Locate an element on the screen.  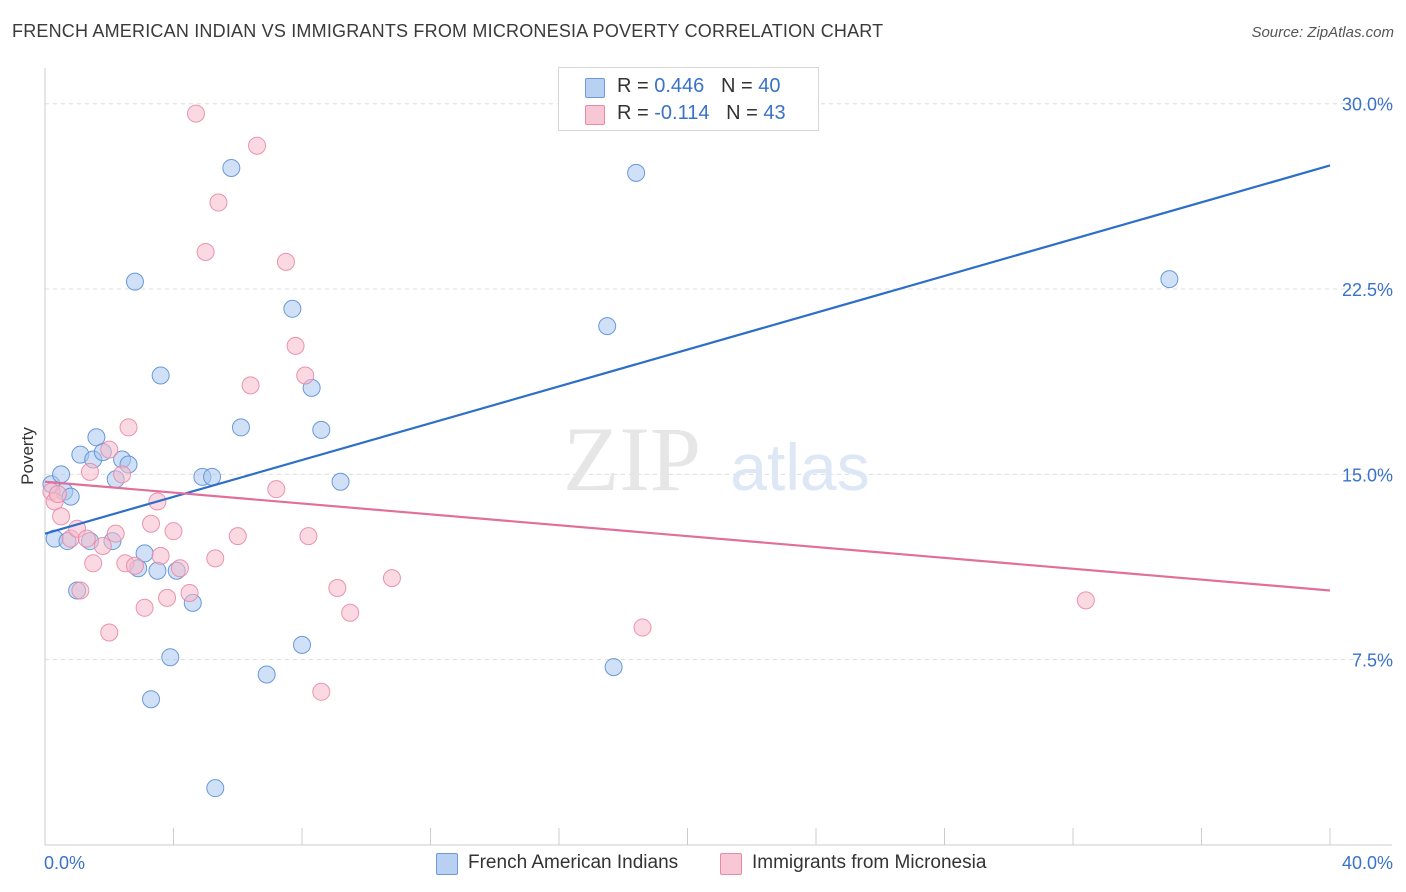
y-tick-label: 22.5% is located at coordinates (1367, 290).